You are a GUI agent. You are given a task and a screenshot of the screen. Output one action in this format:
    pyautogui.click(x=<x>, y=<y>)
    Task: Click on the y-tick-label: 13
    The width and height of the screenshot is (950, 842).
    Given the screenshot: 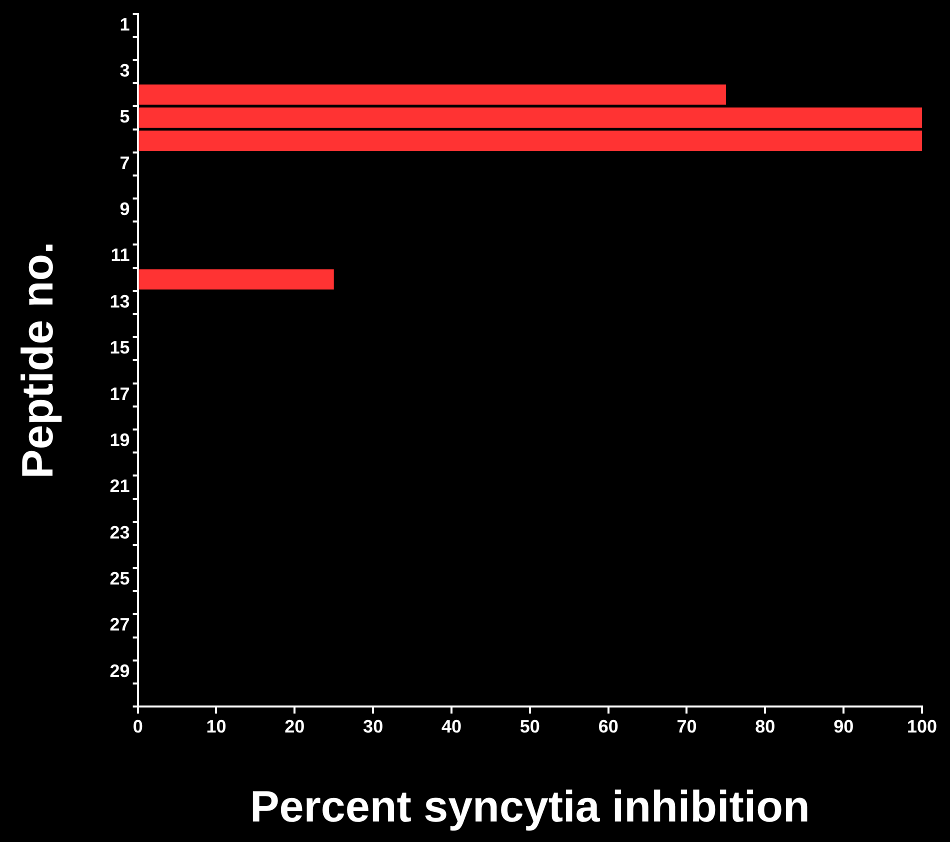 What is the action you would take?
    pyautogui.click(x=120, y=301)
    